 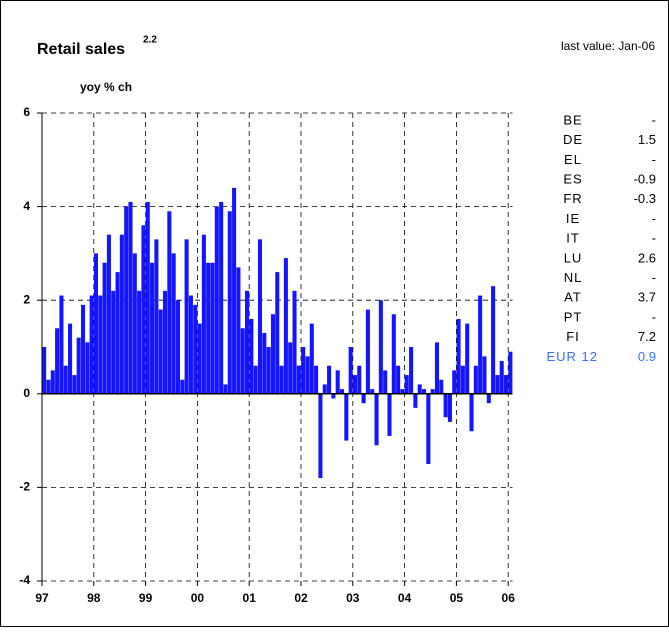 I want to click on table-value: -0.3, so click(x=645, y=198).